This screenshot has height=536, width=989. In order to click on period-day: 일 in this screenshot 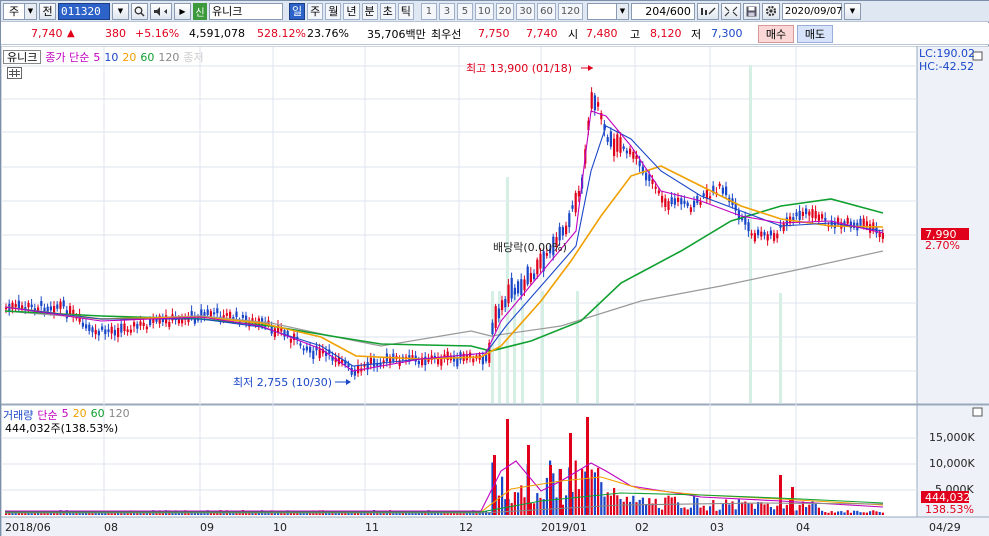, I will do `click(297, 11)`.